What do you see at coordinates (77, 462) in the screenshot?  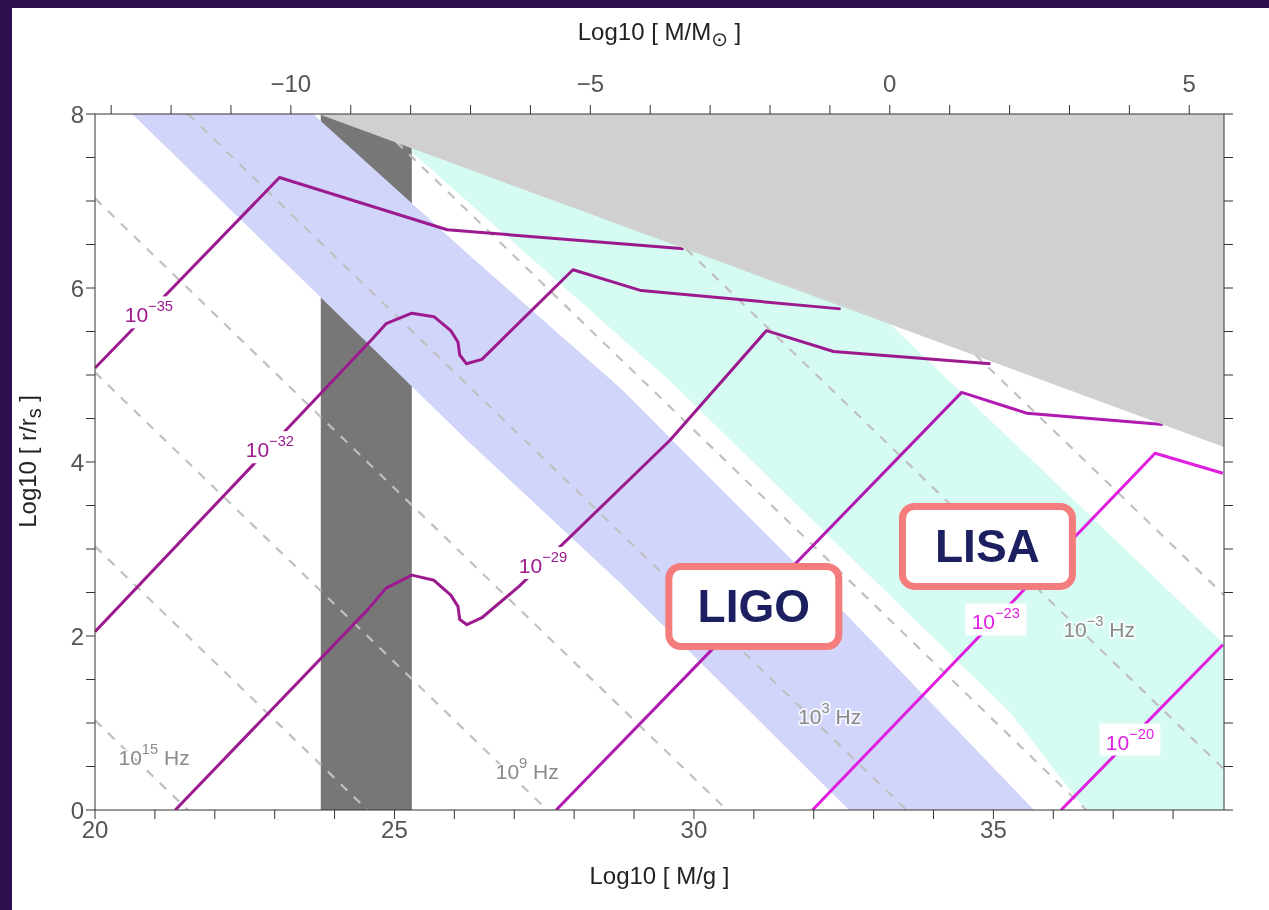 I see `y-tick-label: 4` at bounding box center [77, 462].